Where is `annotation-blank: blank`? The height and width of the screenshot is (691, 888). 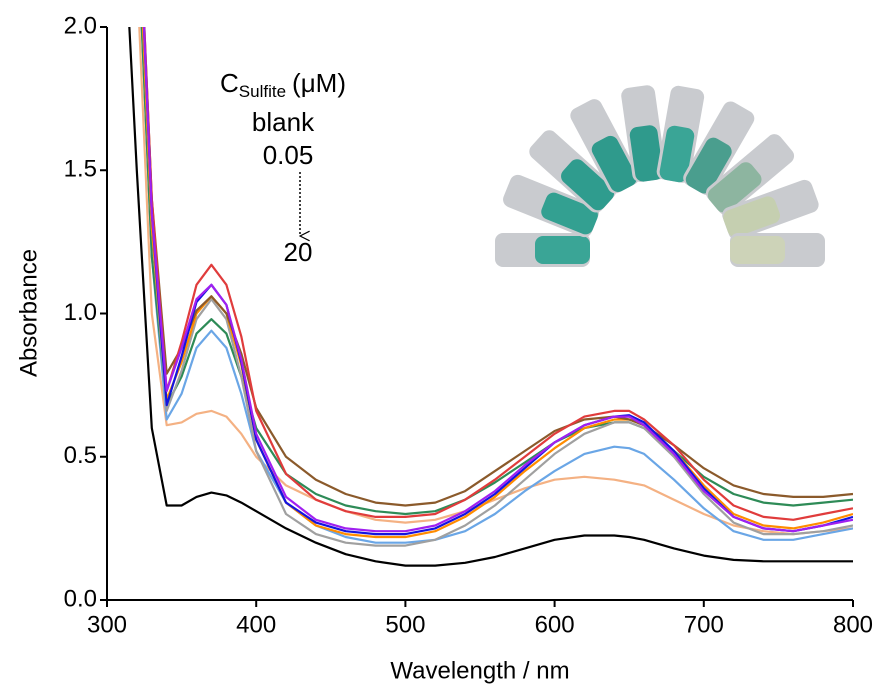 annotation-blank: blank is located at coordinates (283, 122).